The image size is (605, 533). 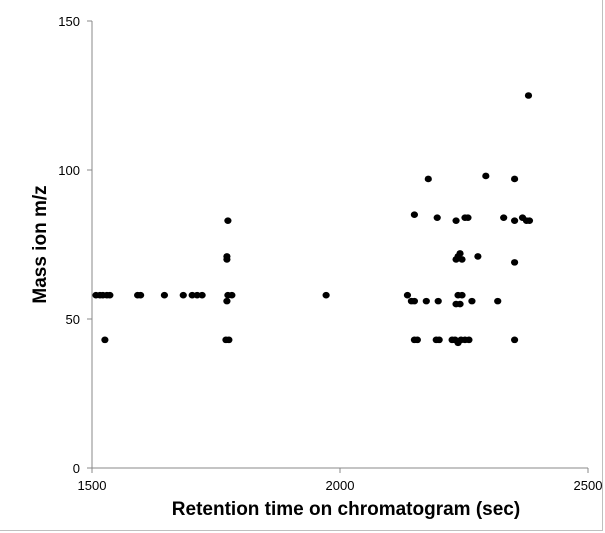 I want to click on y-axis-title: Mass ion m/z, so click(x=40, y=244).